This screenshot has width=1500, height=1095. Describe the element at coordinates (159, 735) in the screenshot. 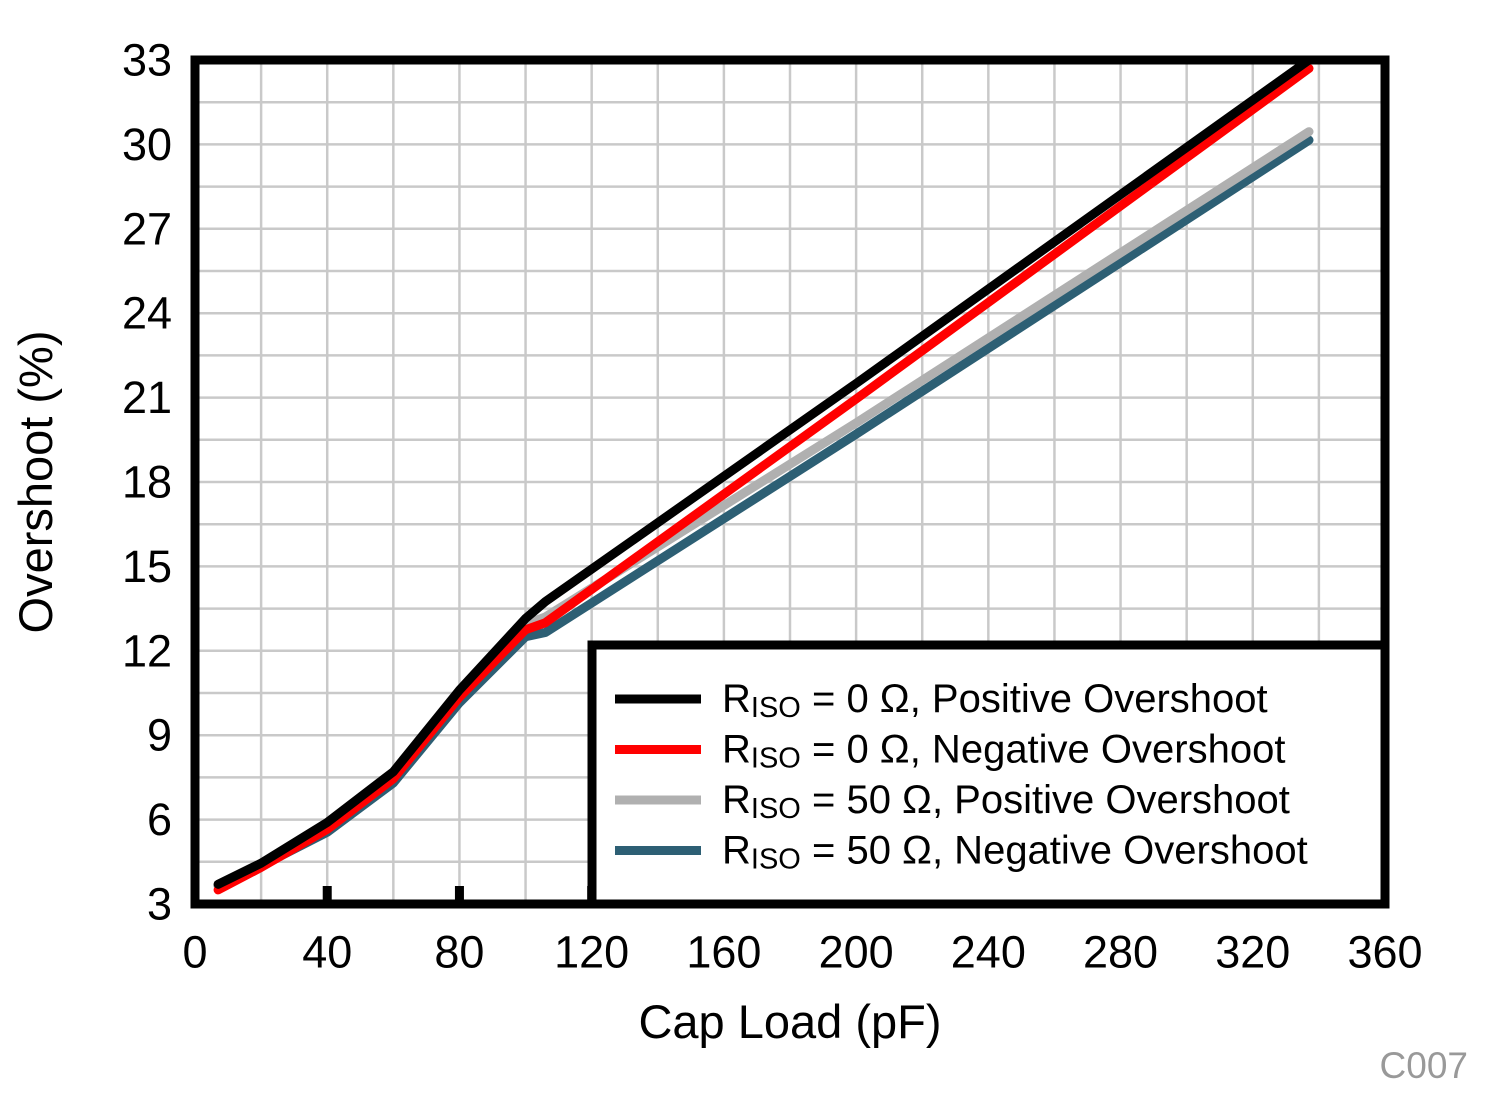

I see `y-tick-label: 9` at that location.